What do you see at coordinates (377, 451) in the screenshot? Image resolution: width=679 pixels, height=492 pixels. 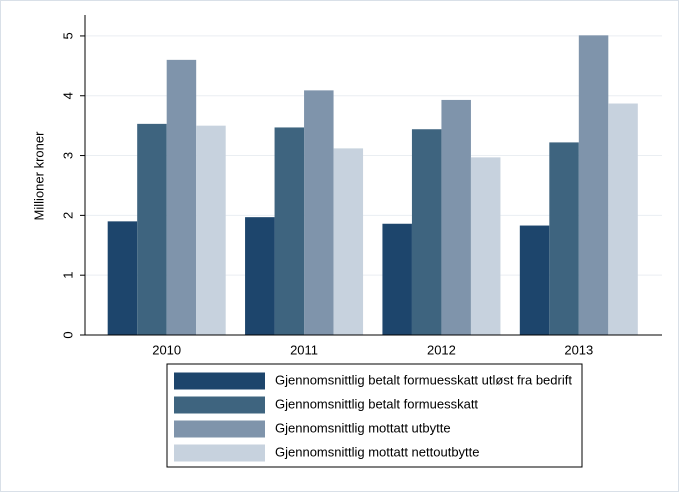 I see `legend-label: Gjennomsnittlig mottatt nettoutbytte` at bounding box center [377, 451].